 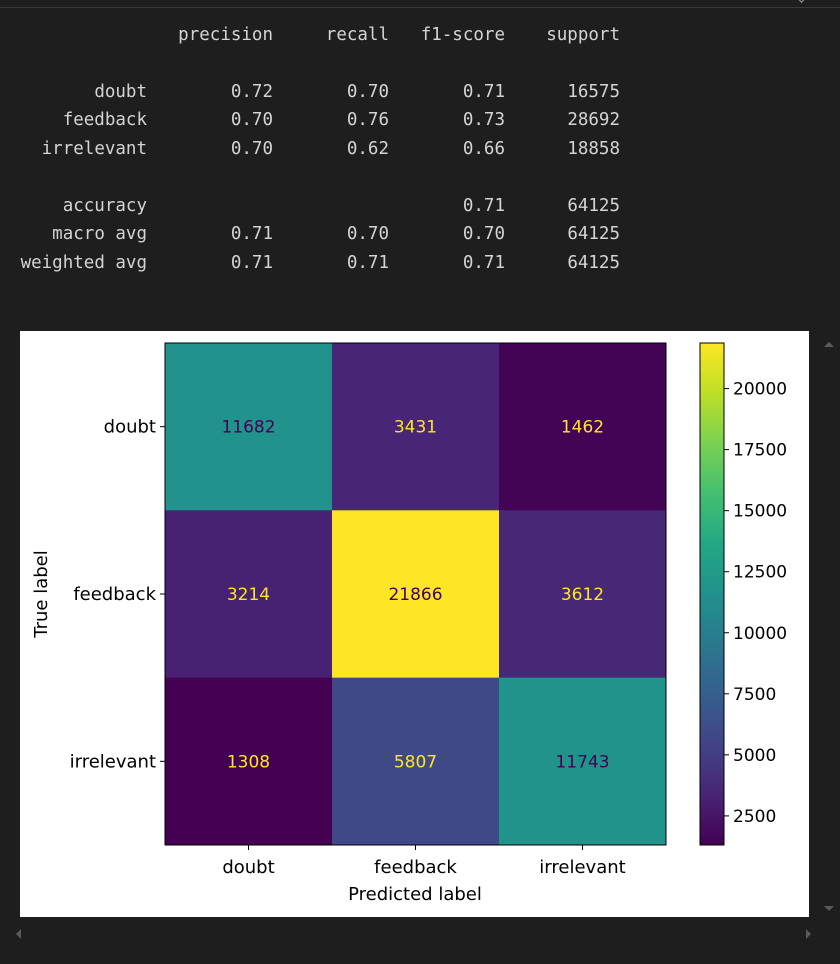 What do you see at coordinates (483, 149) in the screenshot?
I see `report-row-f1: 0.66` at bounding box center [483, 149].